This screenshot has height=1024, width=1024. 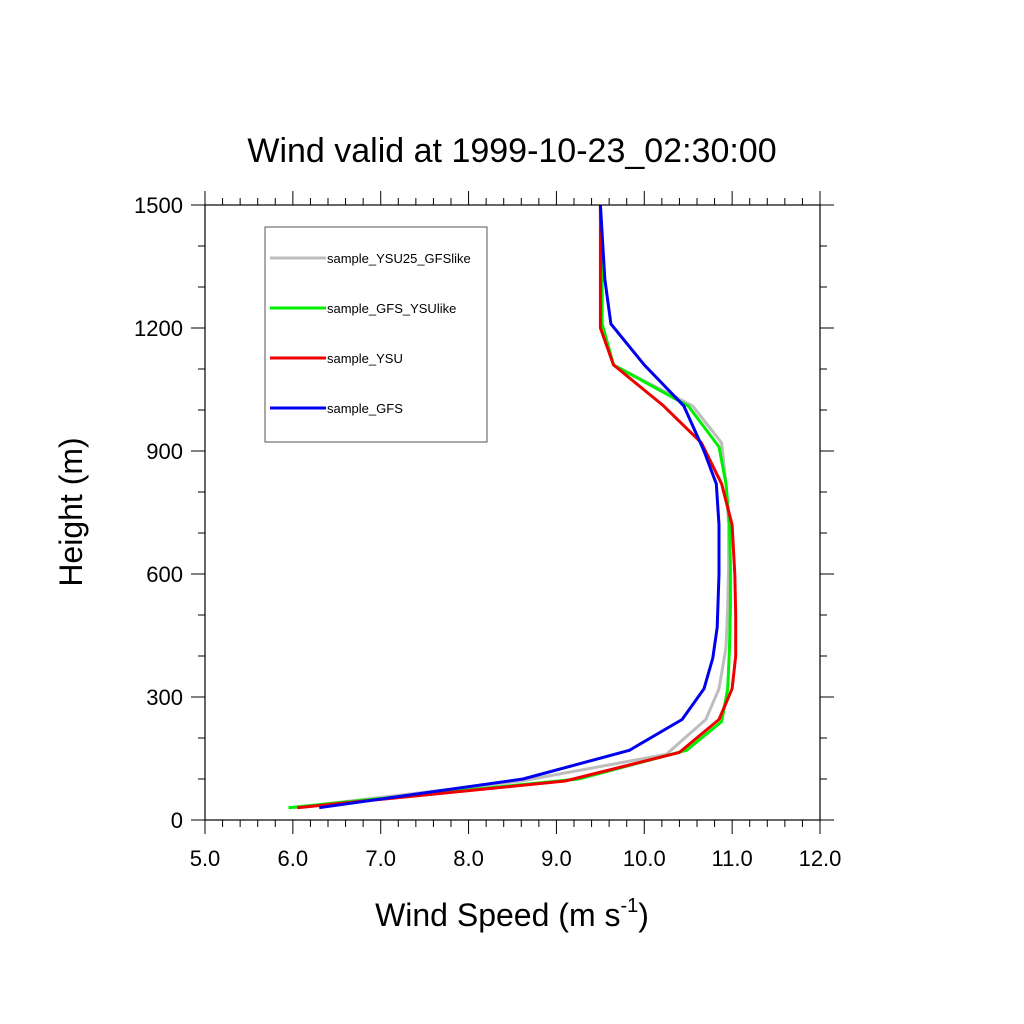 I want to click on x-tick-label: 6.0, so click(x=293, y=858).